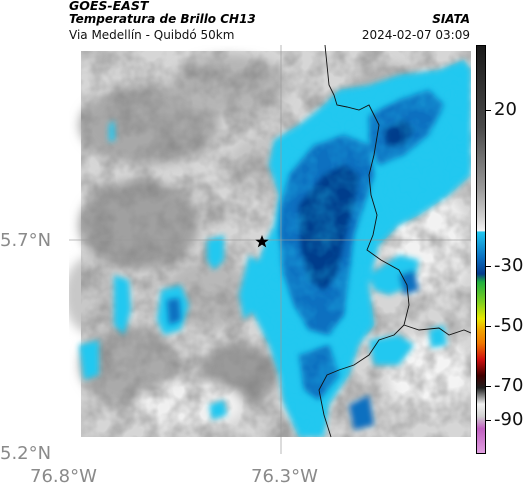 This screenshot has height=491, width=526. Describe the element at coordinates (509, 325) in the screenshot. I see `colorbar-label-minus50: -50` at that location.